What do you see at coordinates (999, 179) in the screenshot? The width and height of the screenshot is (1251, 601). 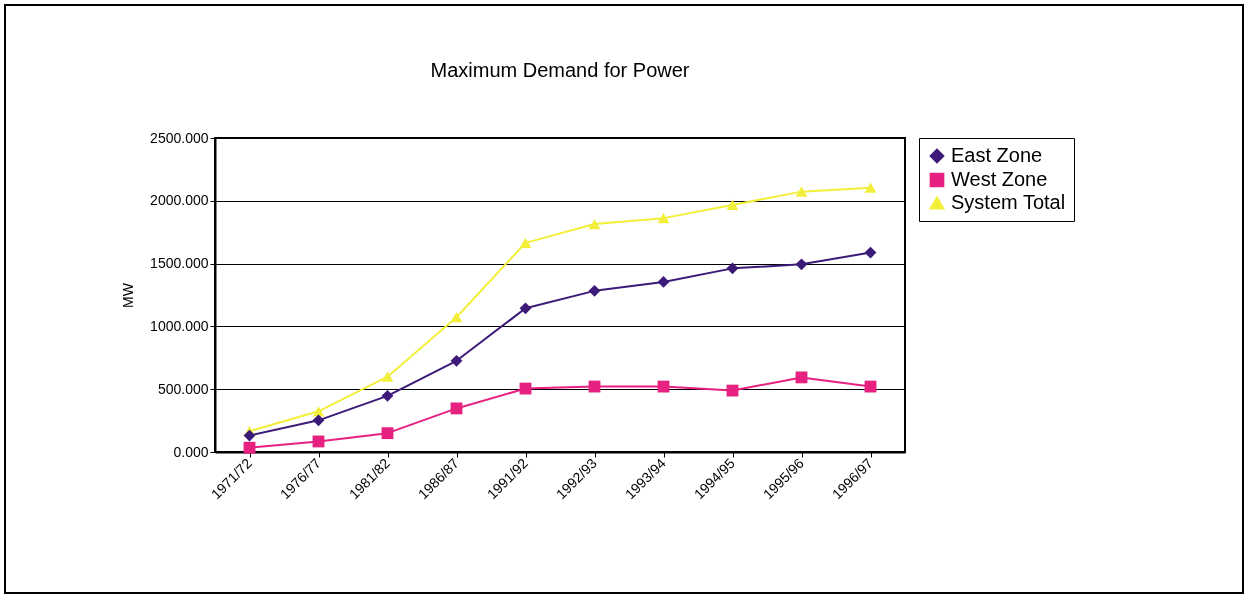 I see `legend-label: West Zone` at bounding box center [999, 179].